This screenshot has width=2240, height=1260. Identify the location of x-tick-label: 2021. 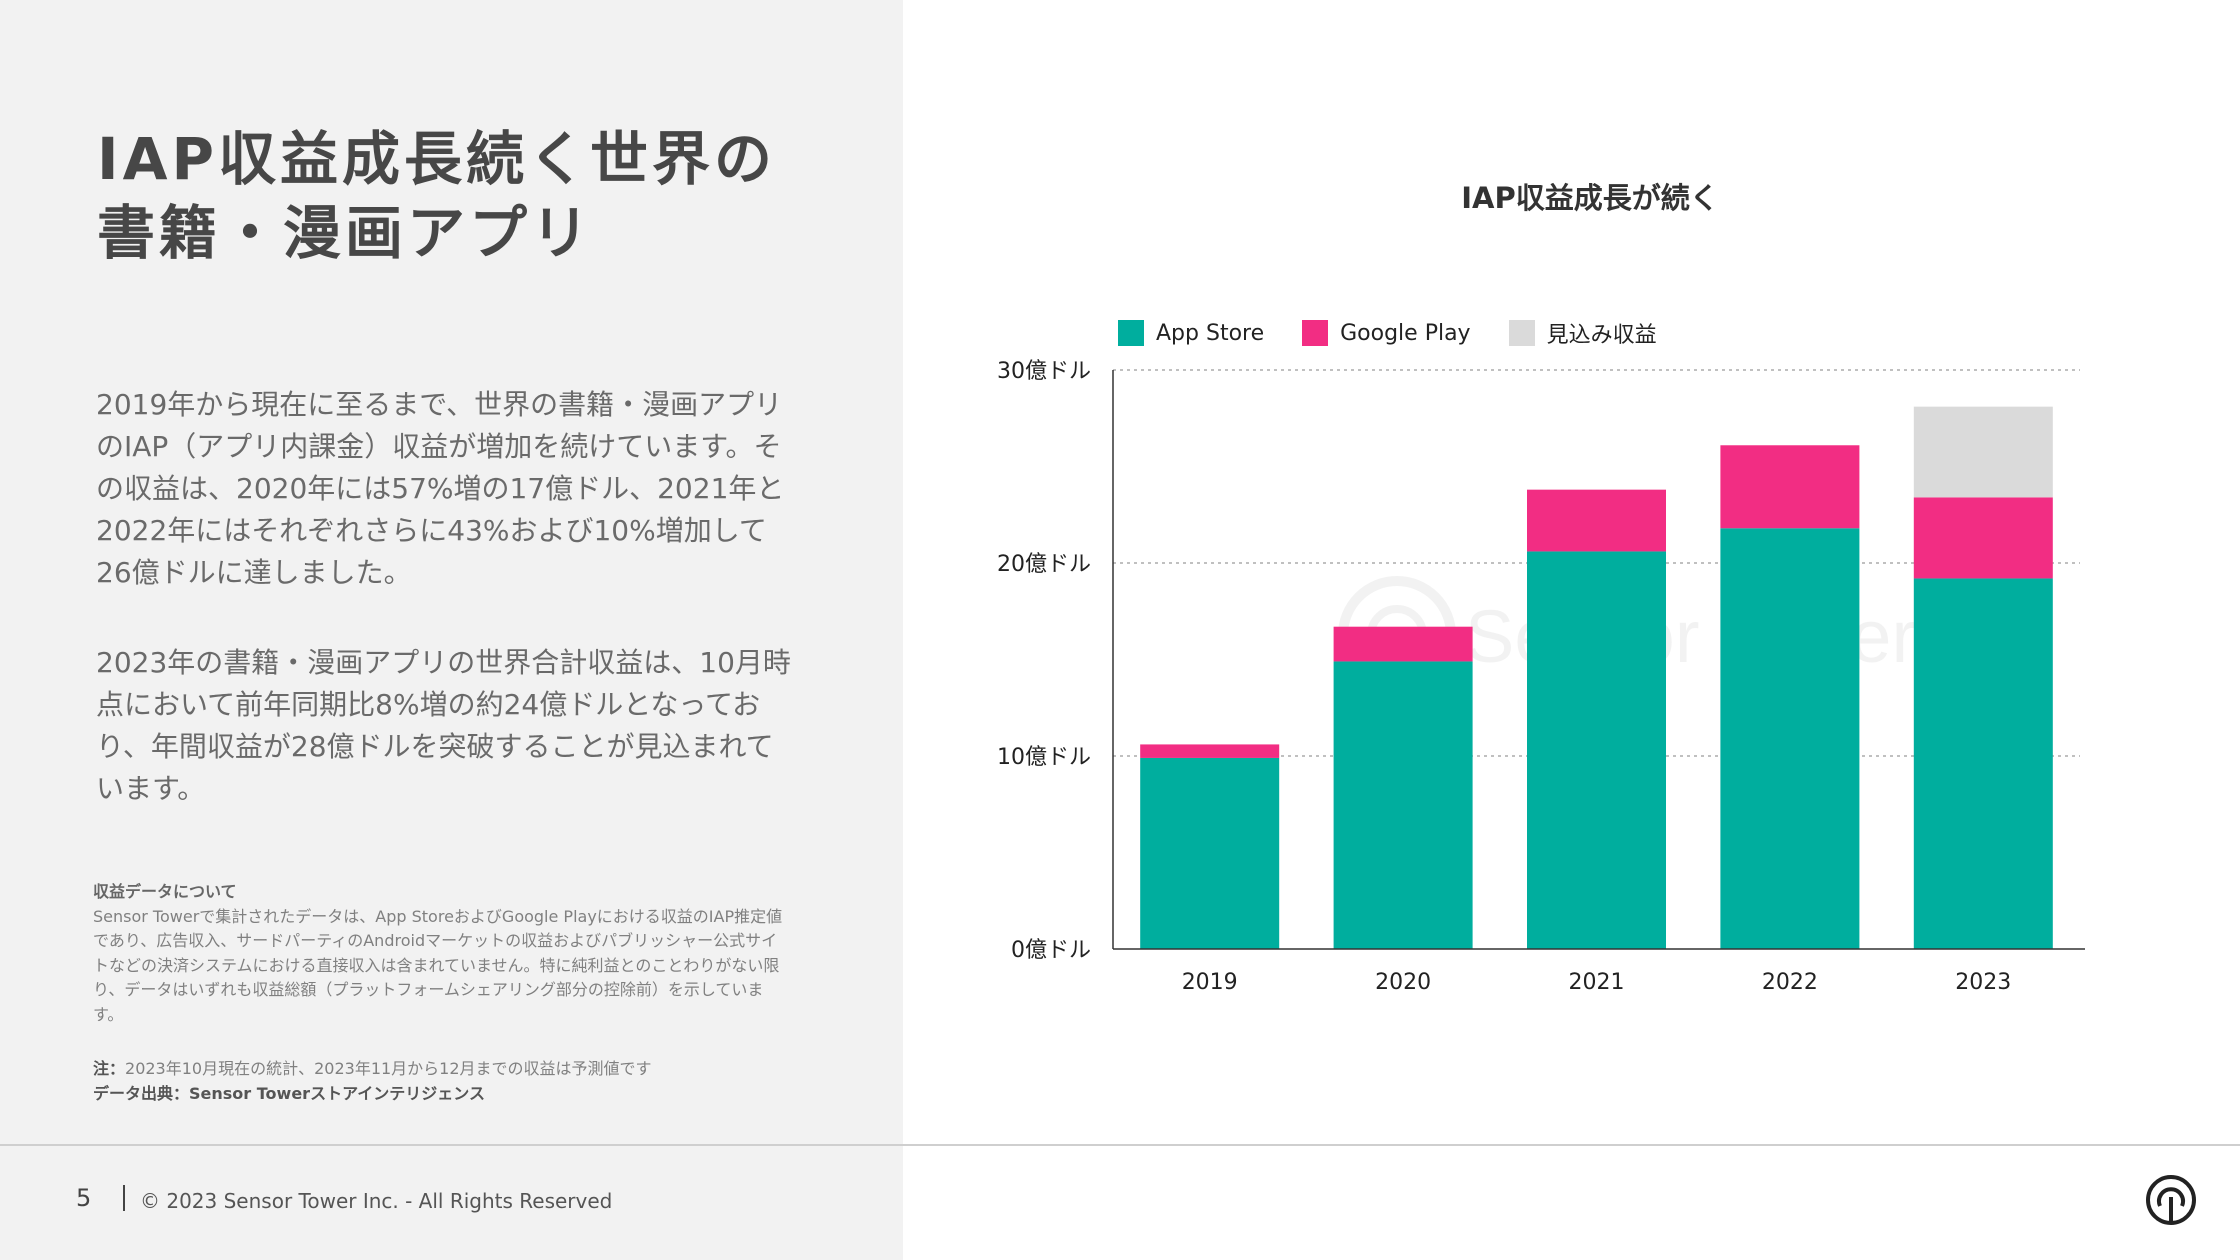
(1597, 982).